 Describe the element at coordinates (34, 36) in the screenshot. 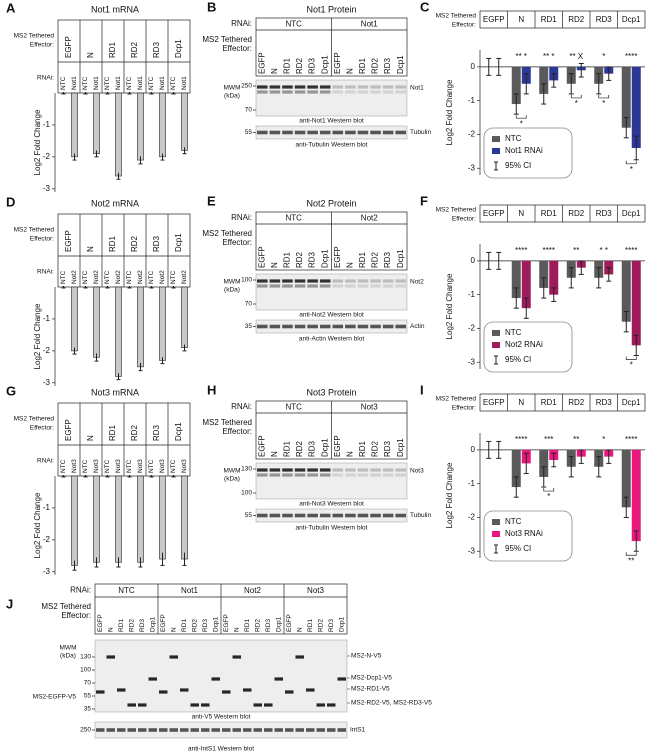

I see `effector-label: MS2 Tethered` at that location.